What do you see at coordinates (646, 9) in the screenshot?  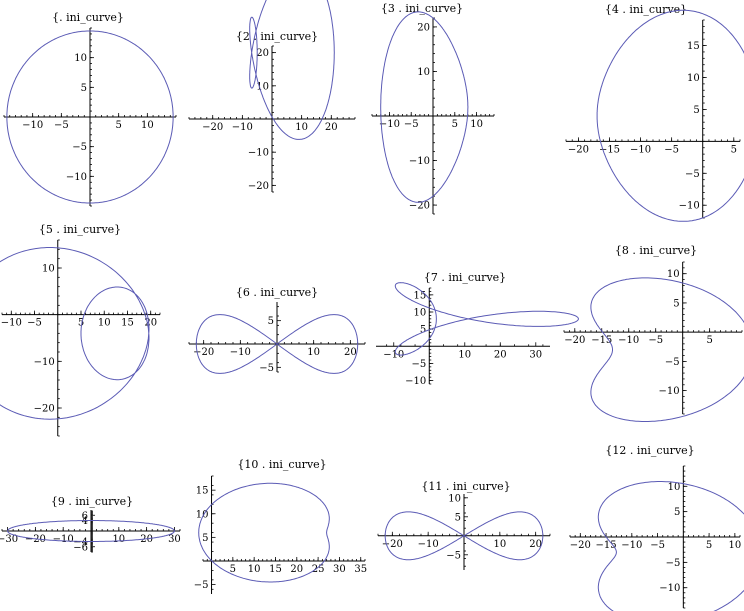 I see `chart-title: {4 . ini_curve}` at bounding box center [646, 9].